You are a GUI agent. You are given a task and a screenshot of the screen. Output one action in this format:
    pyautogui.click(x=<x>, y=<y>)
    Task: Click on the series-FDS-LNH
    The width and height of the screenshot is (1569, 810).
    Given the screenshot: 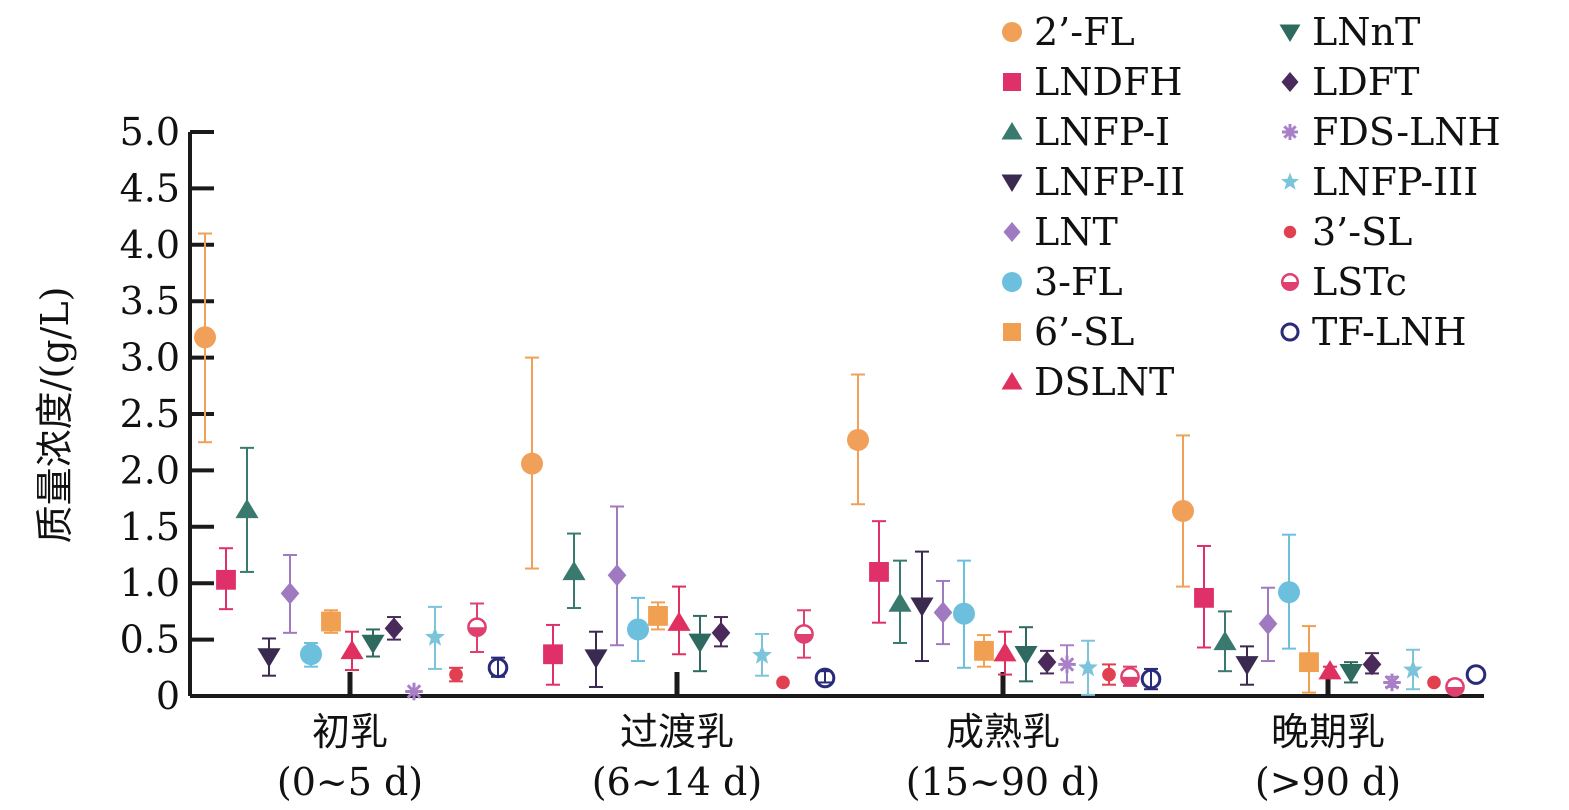 What is the action you would take?
    pyautogui.click(x=903, y=672)
    